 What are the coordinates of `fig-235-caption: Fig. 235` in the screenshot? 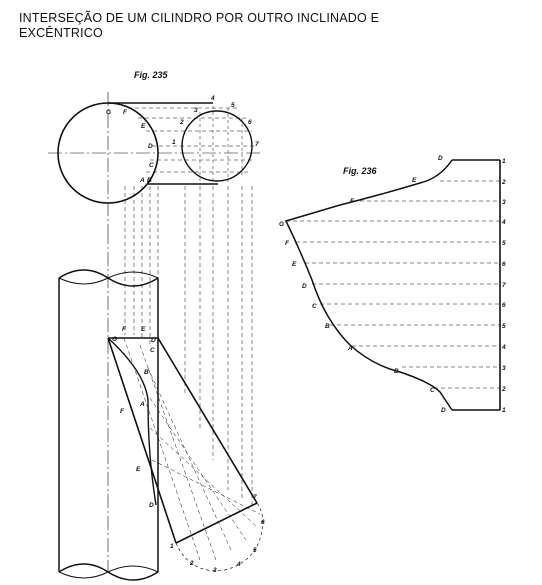 It's located at (151, 75).